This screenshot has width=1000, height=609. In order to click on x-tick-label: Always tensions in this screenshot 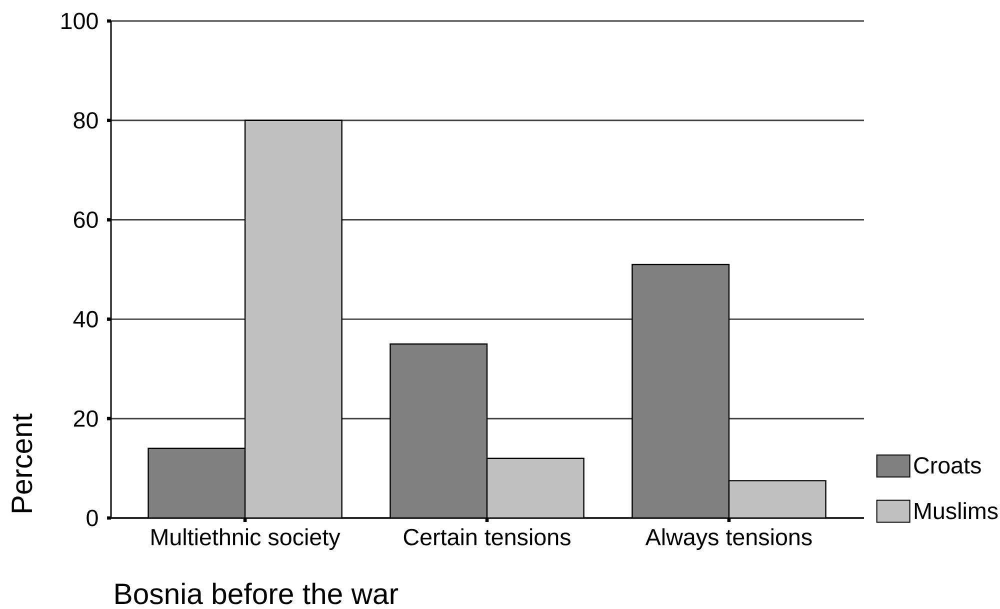, I will do `click(728, 539)`.